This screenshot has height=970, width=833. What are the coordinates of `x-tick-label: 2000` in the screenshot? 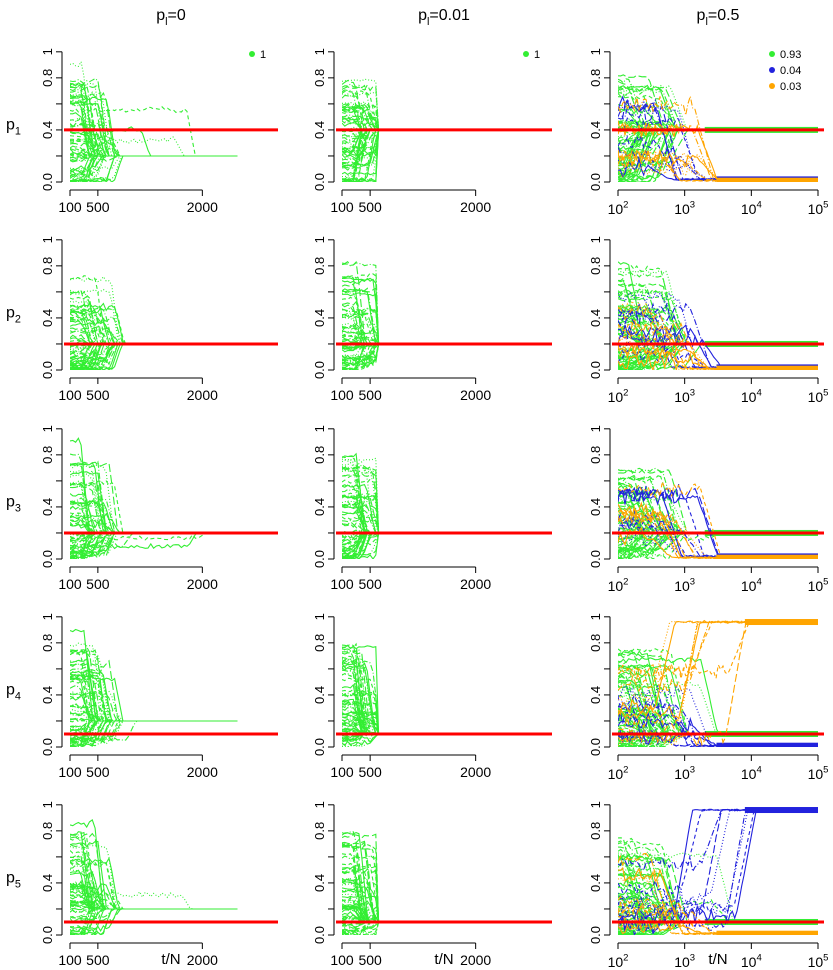 It's located at (475, 960).